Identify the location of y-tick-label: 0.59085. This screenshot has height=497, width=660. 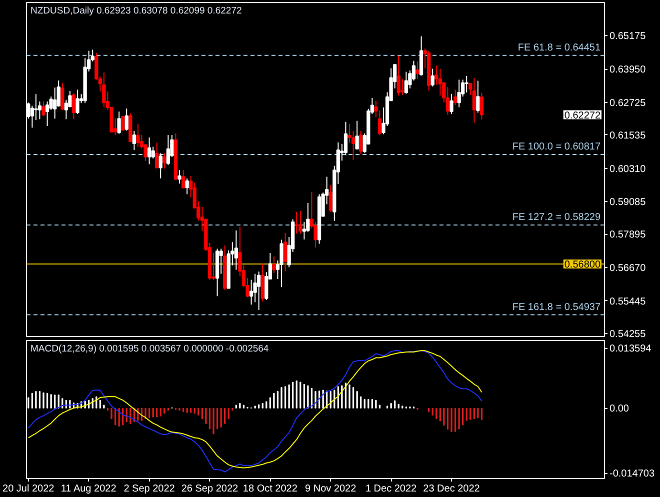
(628, 202).